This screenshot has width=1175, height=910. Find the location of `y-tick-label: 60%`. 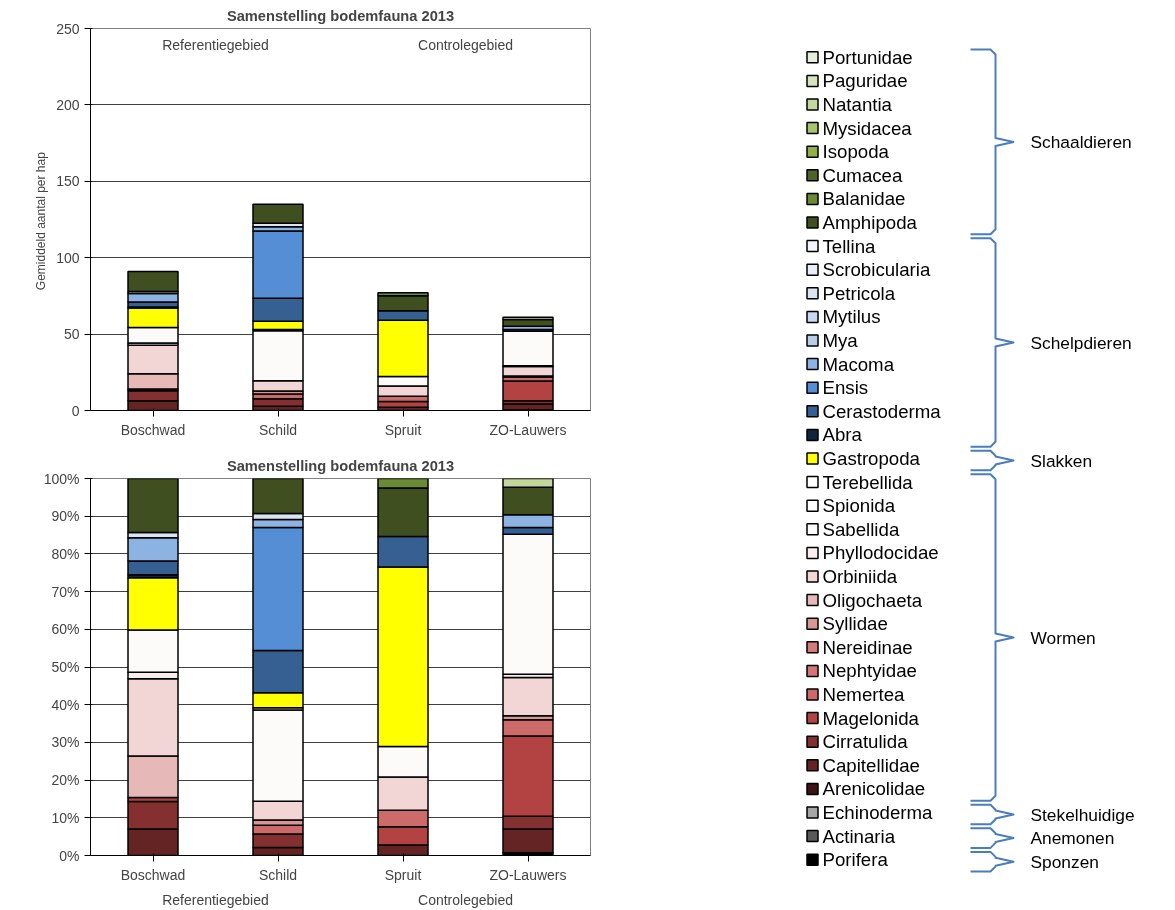

y-tick-label: 60% is located at coordinates (65, 629).